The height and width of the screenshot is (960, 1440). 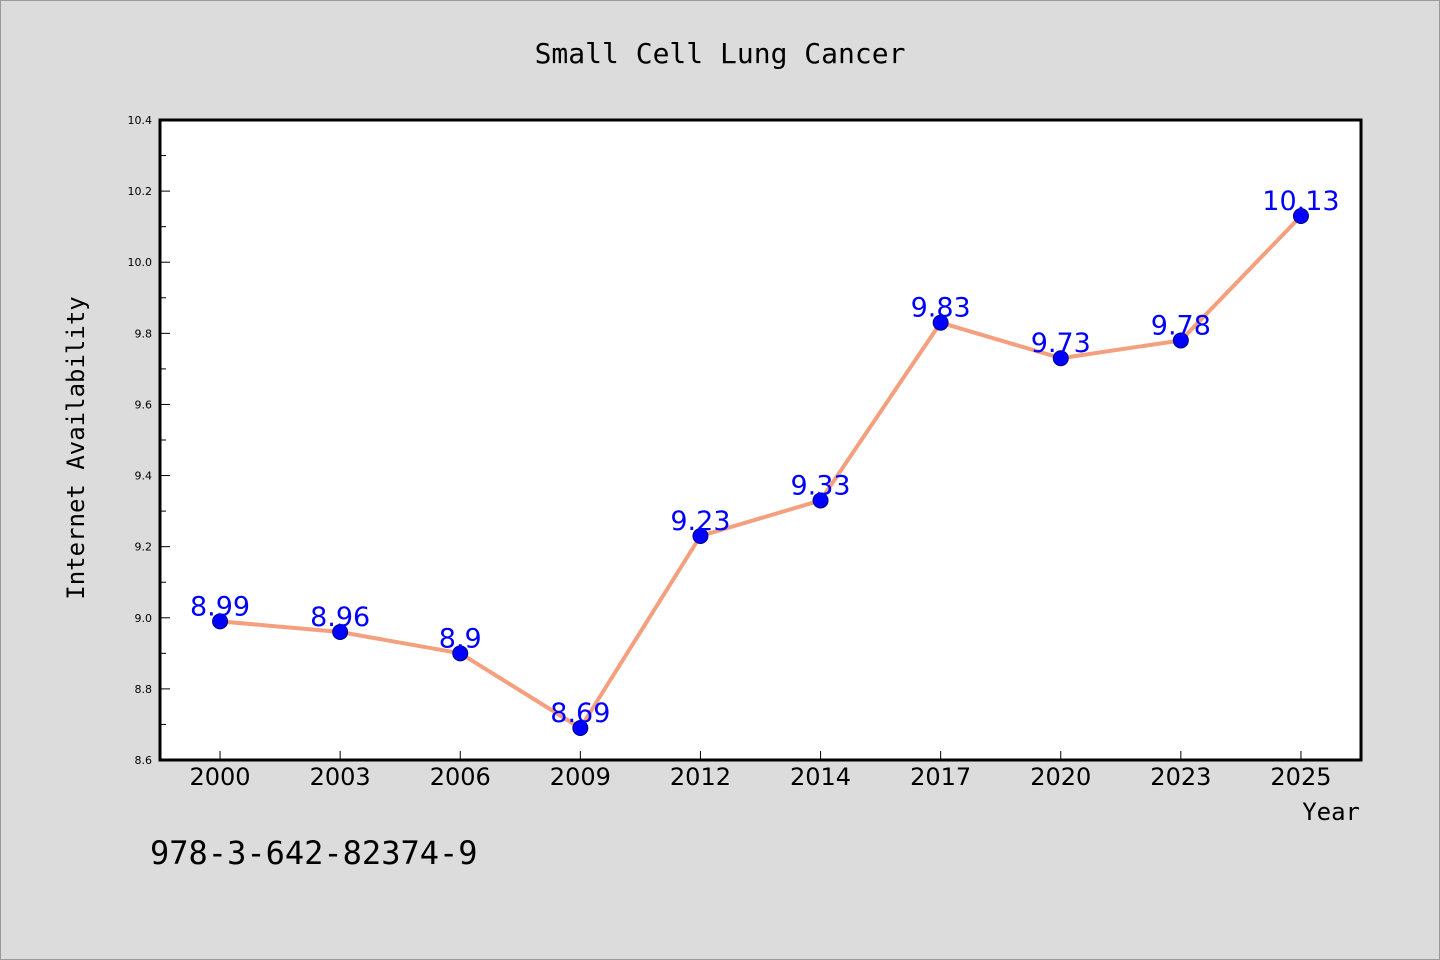 What do you see at coordinates (1300, 201) in the screenshot?
I see `data-label: 10.13` at bounding box center [1300, 201].